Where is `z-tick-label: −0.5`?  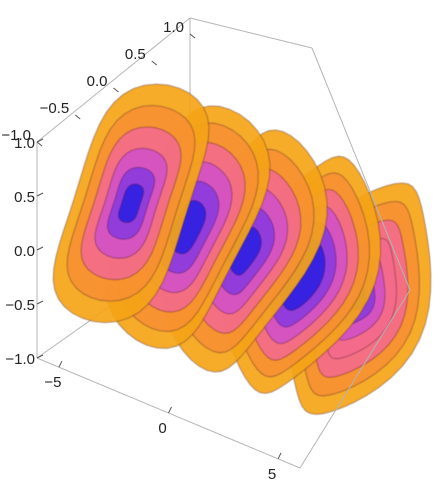 z-tick-label: −0.5 is located at coordinates (20, 305).